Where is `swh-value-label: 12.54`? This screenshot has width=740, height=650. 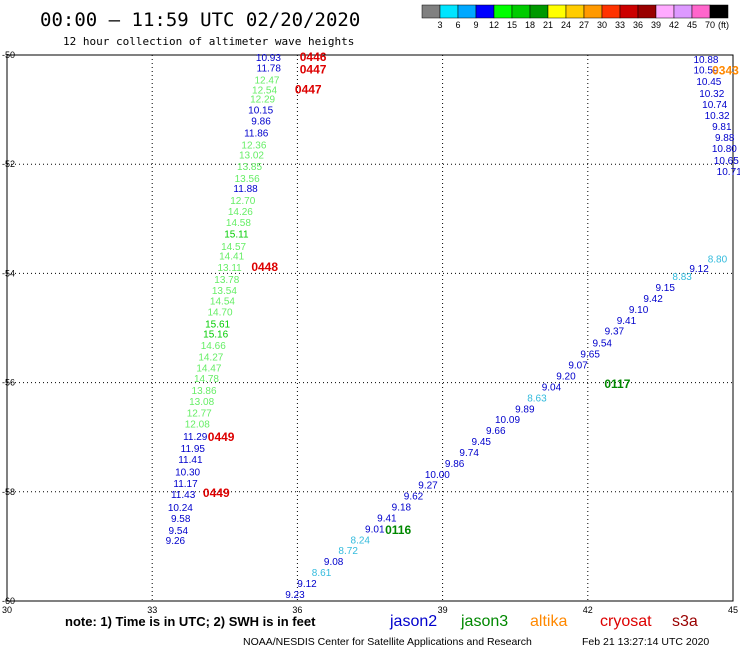
swh-value-label: 12.54 is located at coordinates (264, 90).